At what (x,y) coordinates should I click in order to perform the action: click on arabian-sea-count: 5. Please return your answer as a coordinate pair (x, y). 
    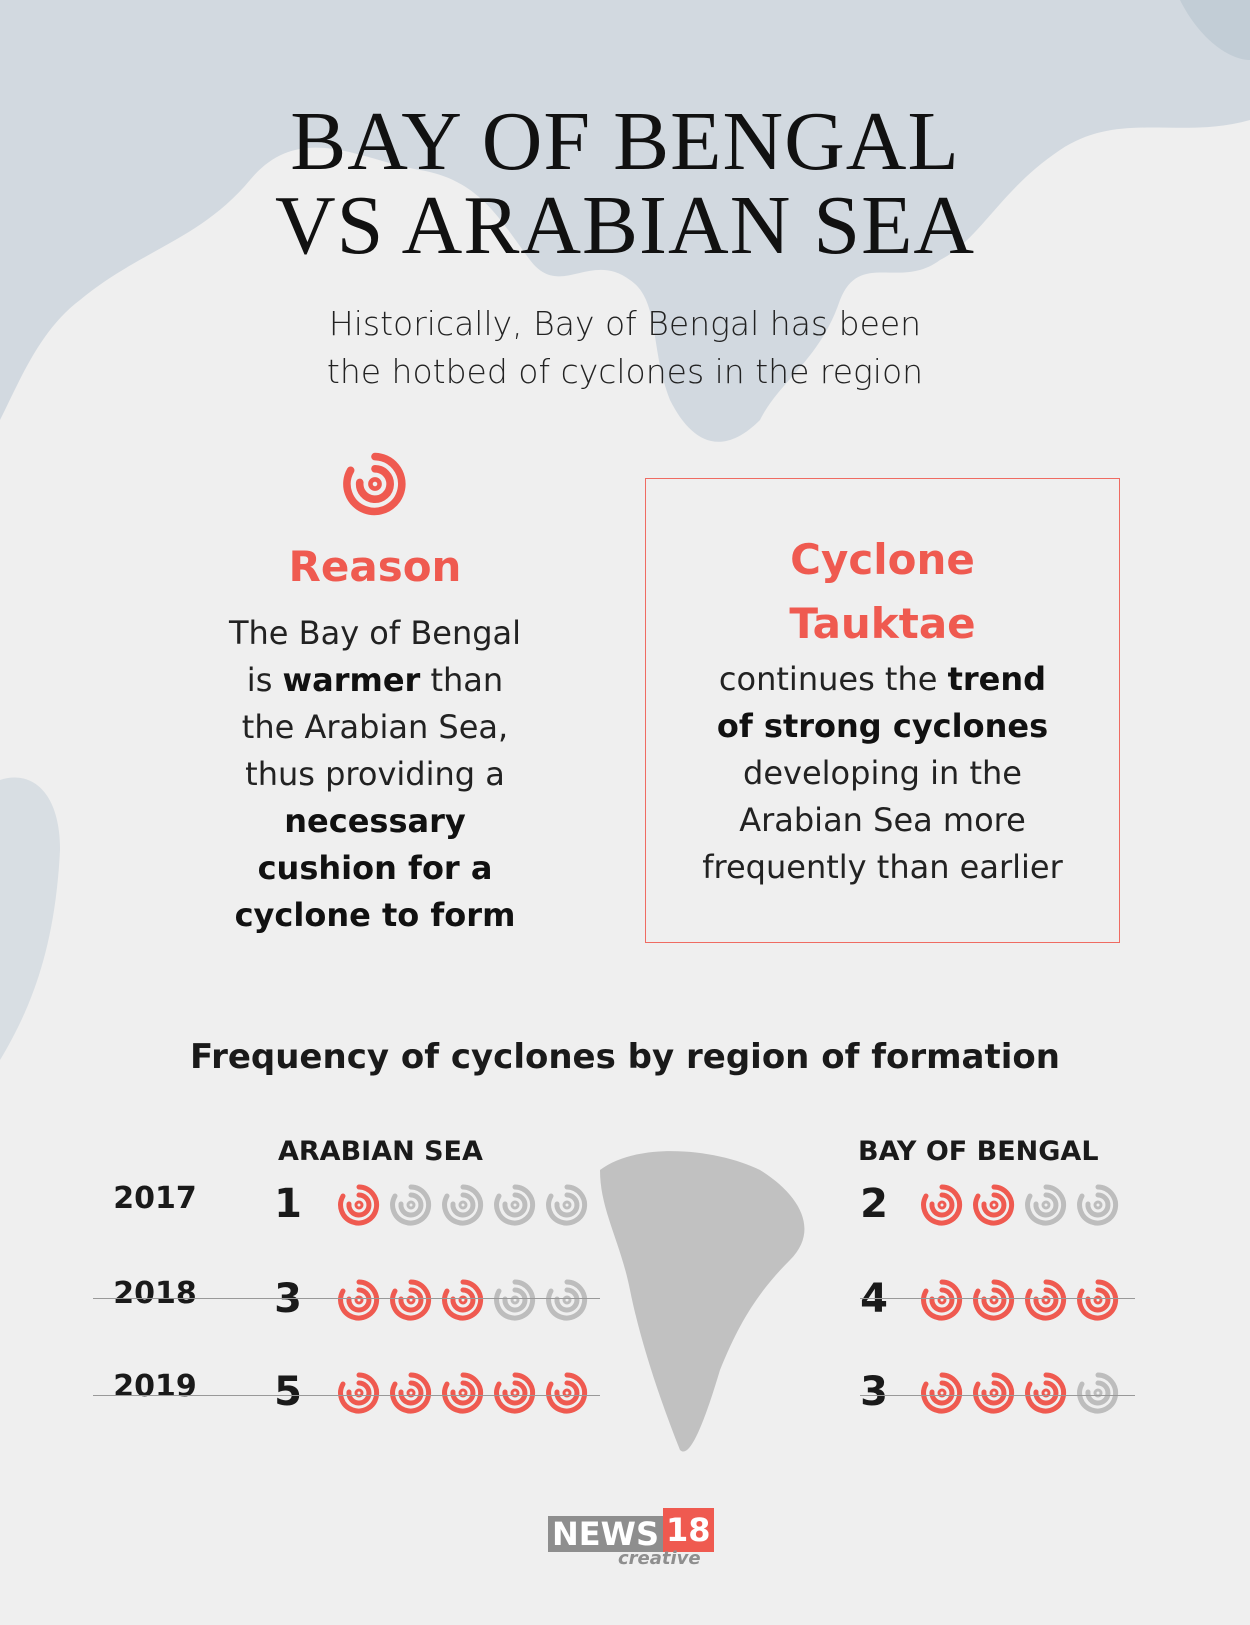
    Looking at the image, I should click on (288, 1392).